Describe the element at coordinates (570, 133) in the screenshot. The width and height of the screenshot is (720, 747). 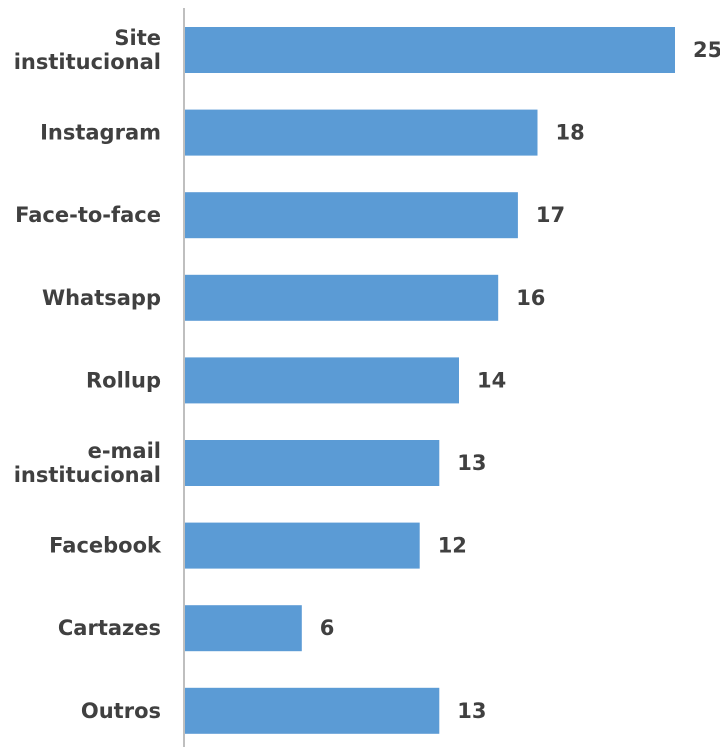
I see `value-label-1: 18` at that location.